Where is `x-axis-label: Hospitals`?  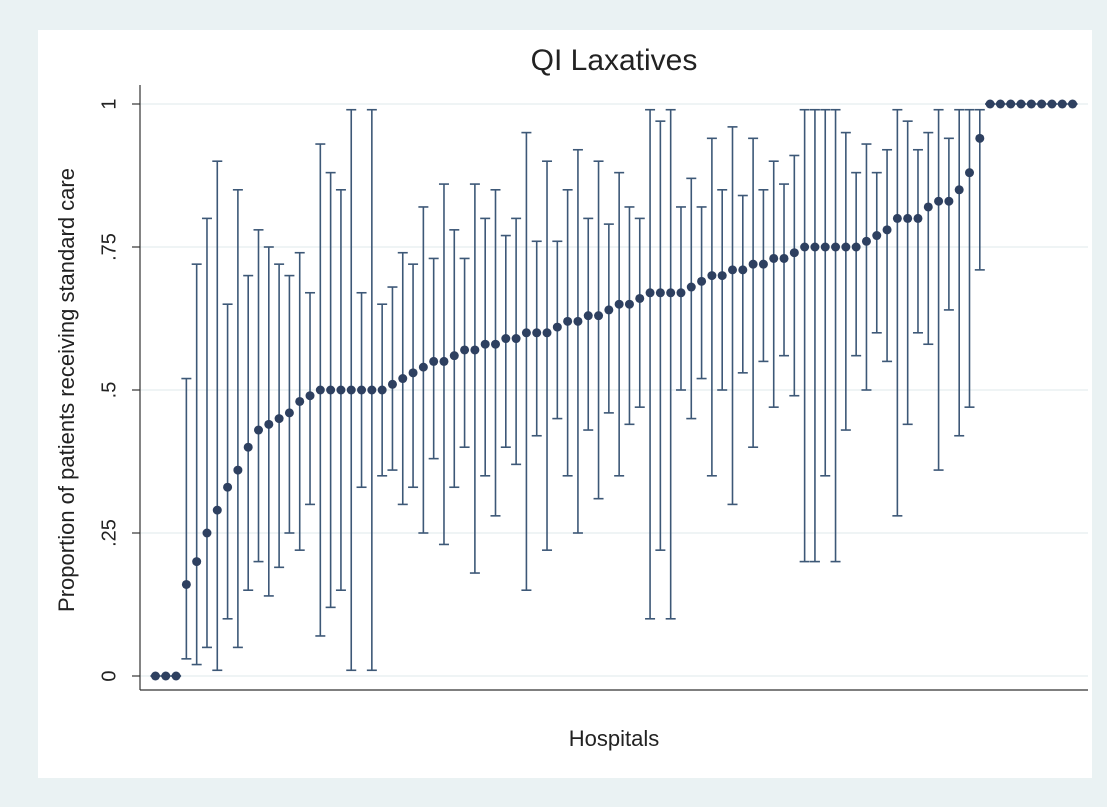
x-axis-label: Hospitals is located at coordinates (614, 738).